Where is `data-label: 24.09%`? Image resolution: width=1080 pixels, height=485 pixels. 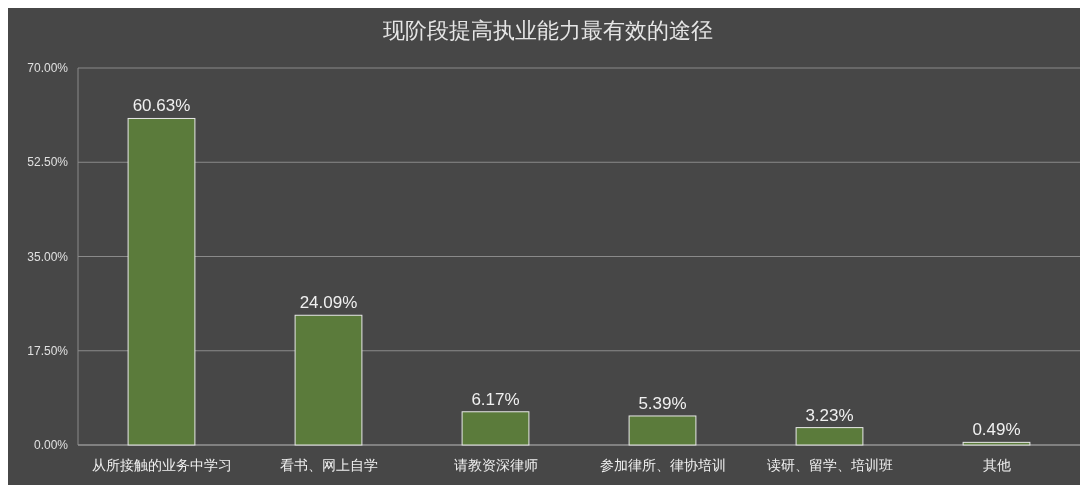
data-label: 24.09% is located at coordinates (328, 303).